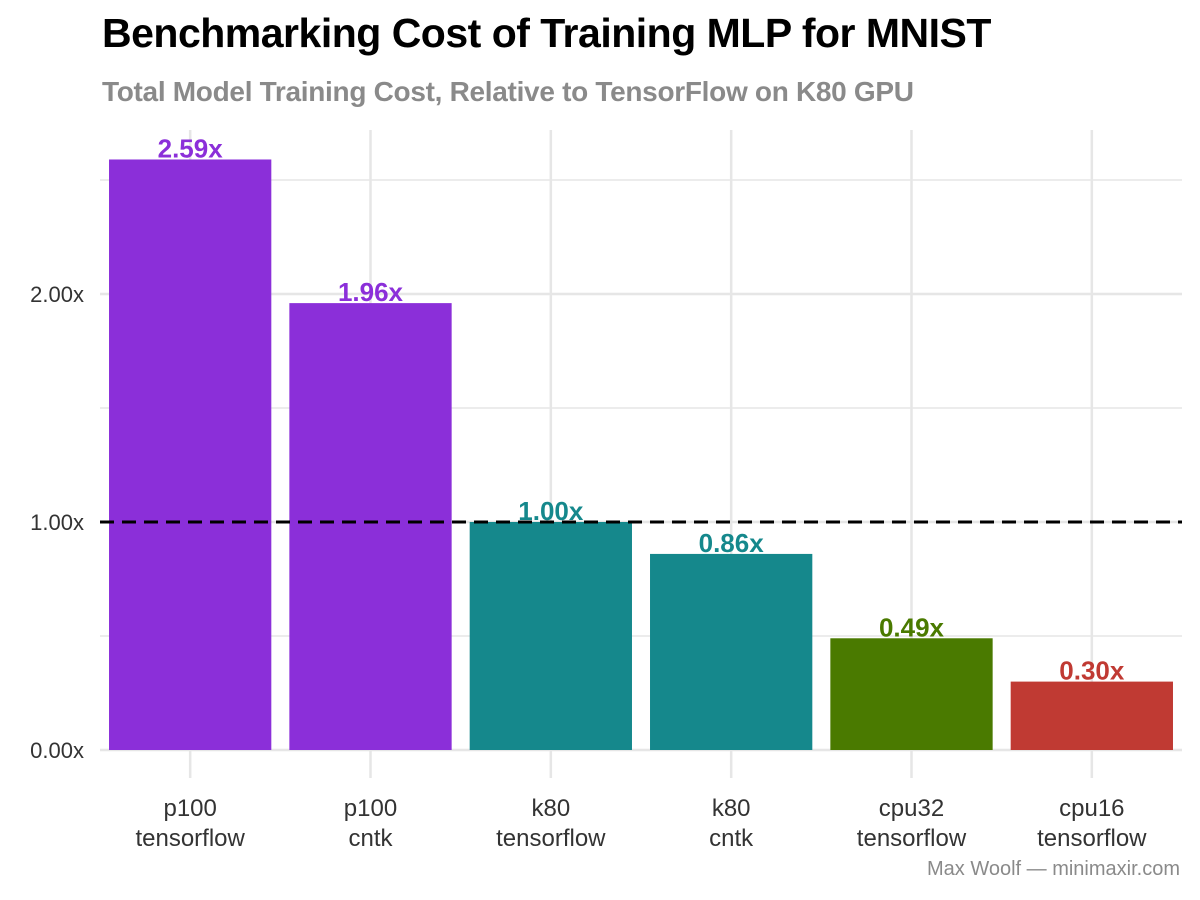  What do you see at coordinates (732, 543) in the screenshot?
I see `data-label: 0.86x` at bounding box center [732, 543].